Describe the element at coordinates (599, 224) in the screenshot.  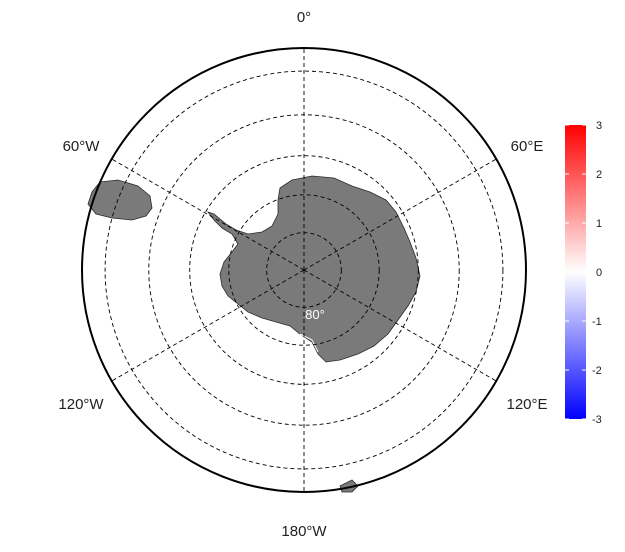
I see `colorbar-tick-label: 1` at that location.